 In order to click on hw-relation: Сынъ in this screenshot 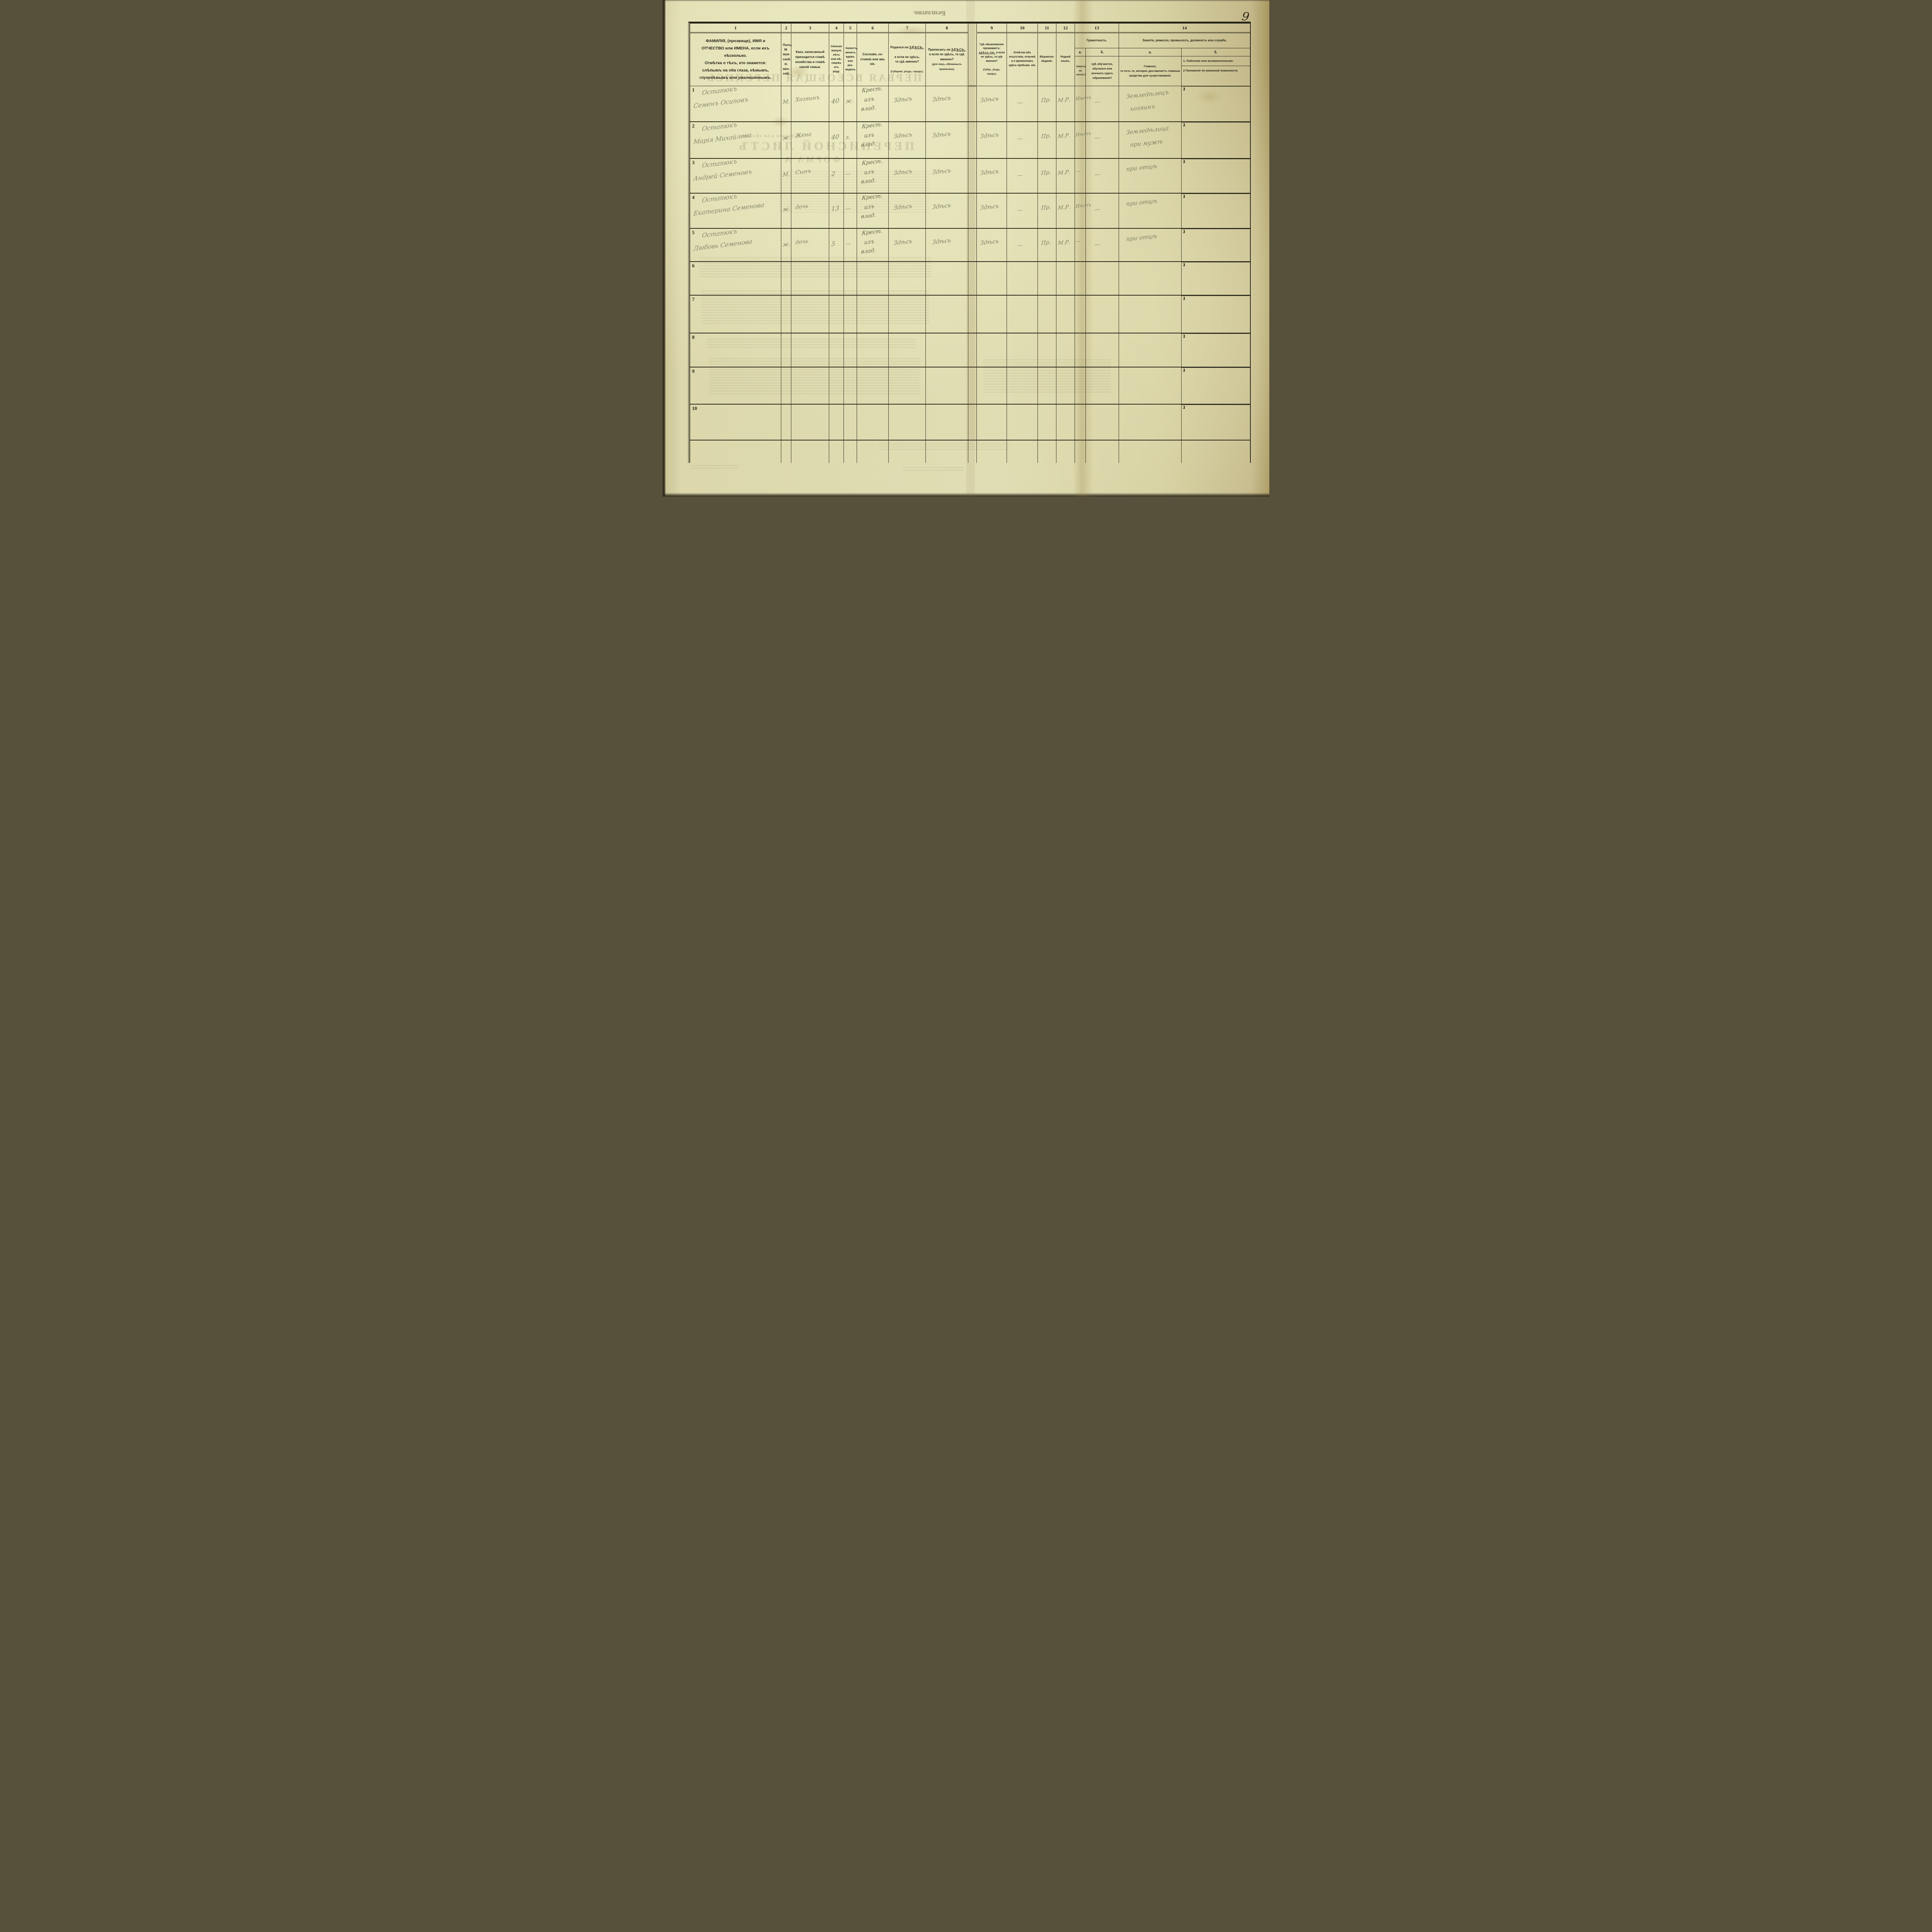, I will do `click(803, 172)`.